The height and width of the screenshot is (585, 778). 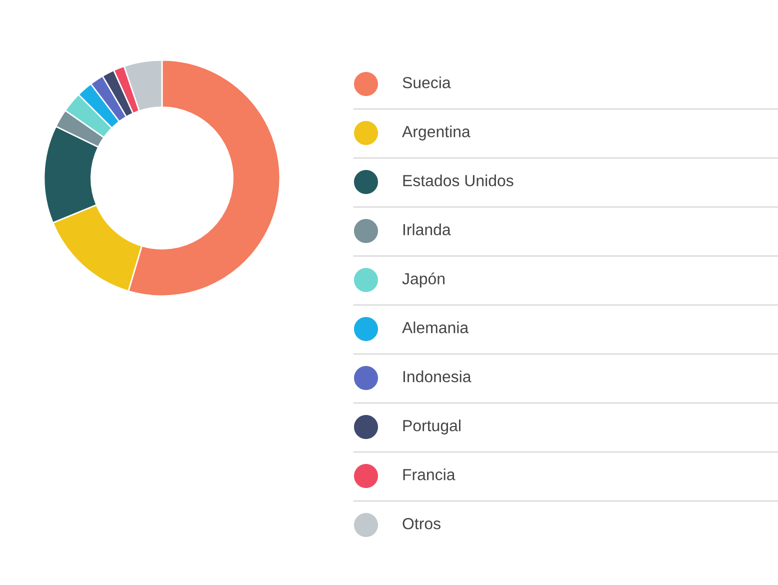 I want to click on legend-label: Otros, so click(x=421, y=524).